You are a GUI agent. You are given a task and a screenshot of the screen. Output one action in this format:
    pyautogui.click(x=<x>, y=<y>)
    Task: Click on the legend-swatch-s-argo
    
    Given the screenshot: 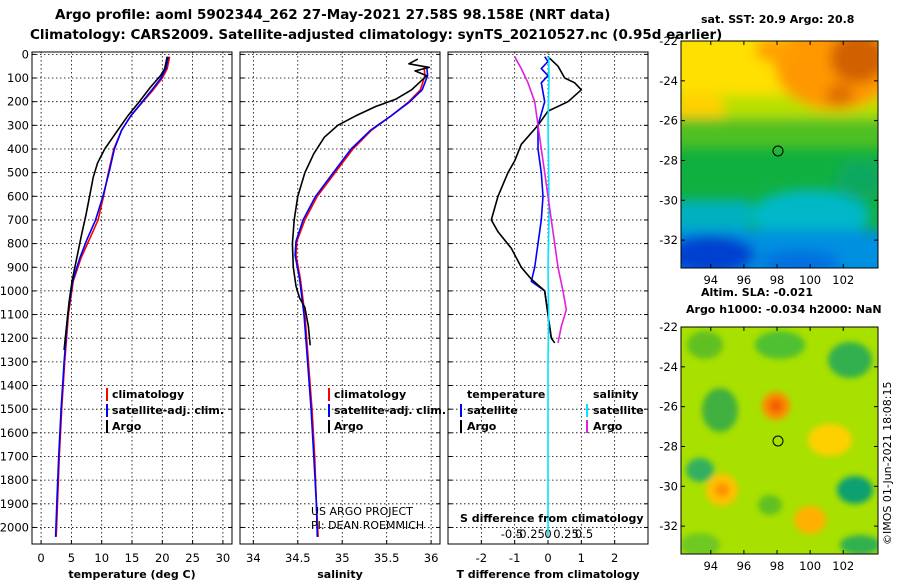 What is the action you would take?
    pyautogui.click(x=587, y=426)
    